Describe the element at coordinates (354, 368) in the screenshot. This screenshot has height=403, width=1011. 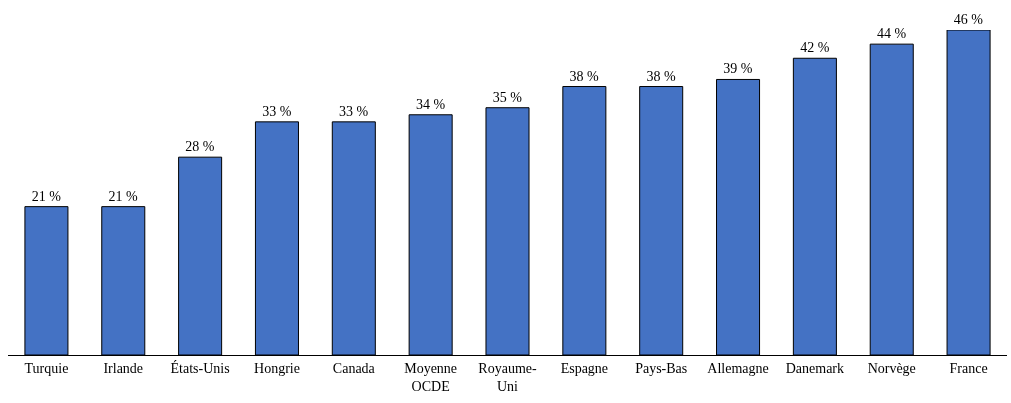
I see `x-tick-label: Canada` at that location.